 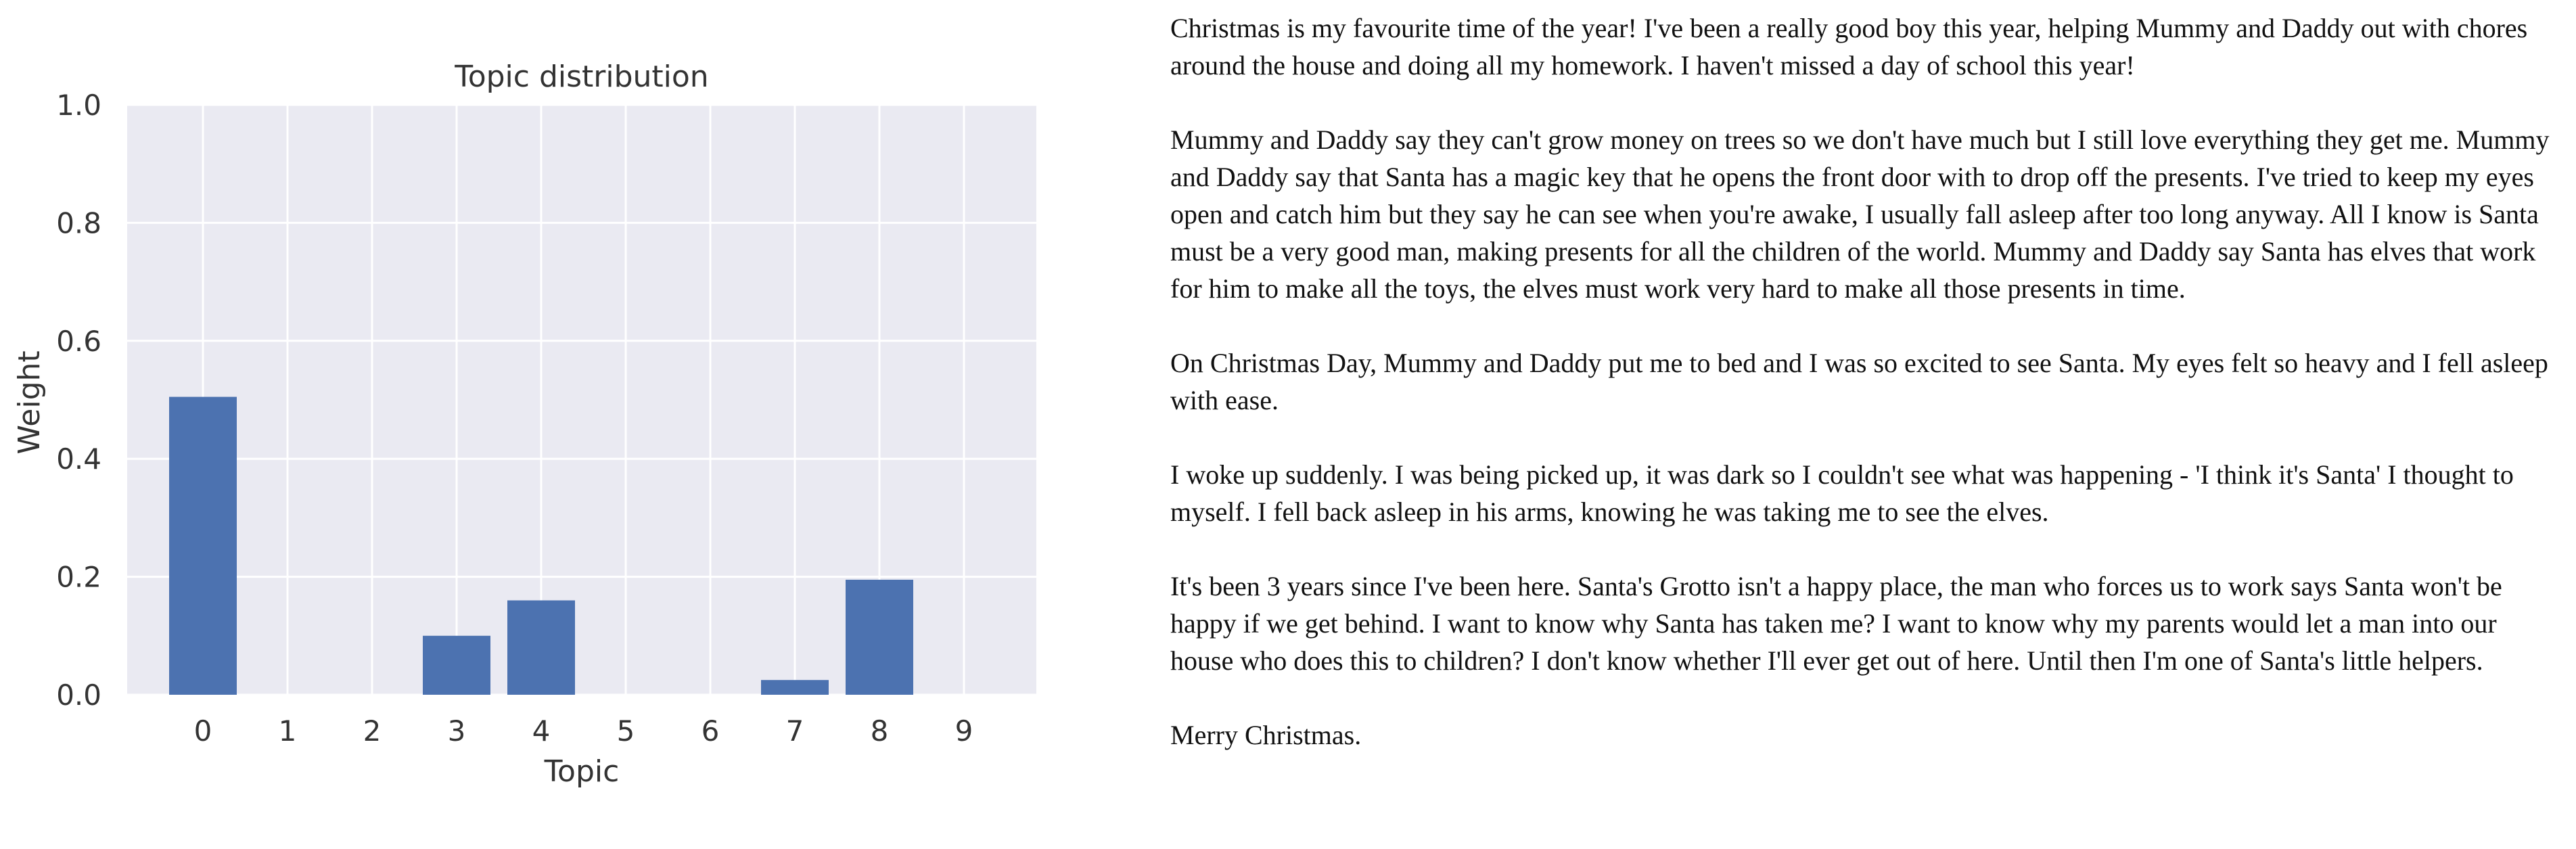 What do you see at coordinates (541, 731) in the screenshot?
I see `x-tick-label: 4` at bounding box center [541, 731].